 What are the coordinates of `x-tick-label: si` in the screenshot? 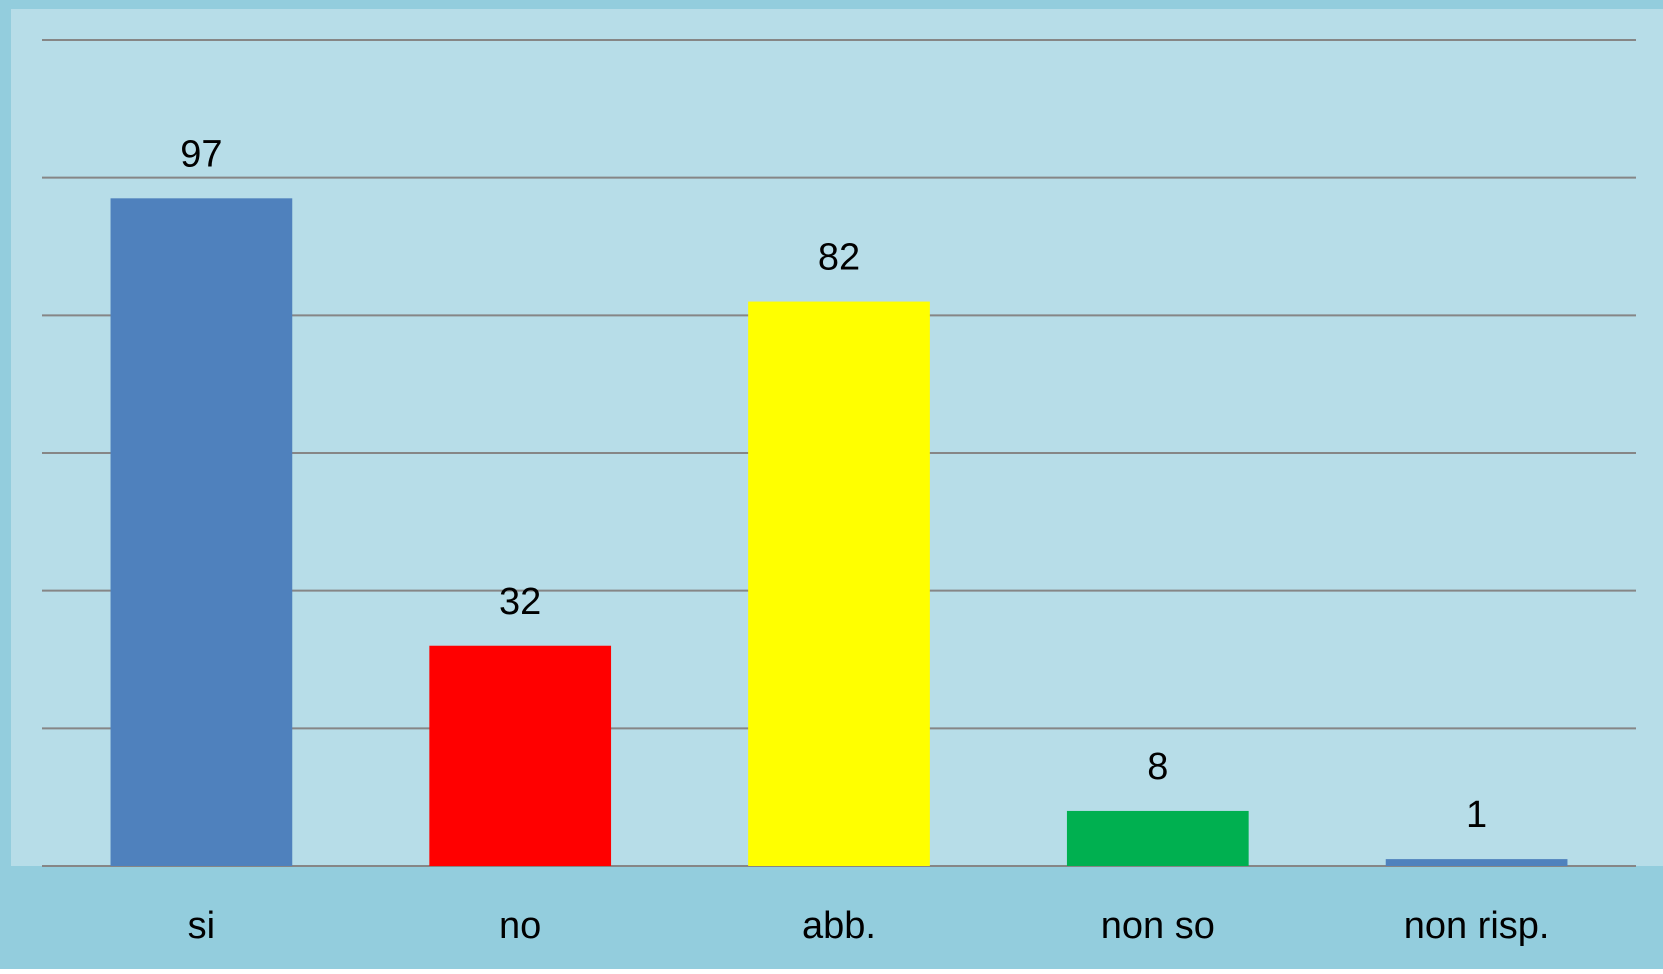 It's located at (201, 926).